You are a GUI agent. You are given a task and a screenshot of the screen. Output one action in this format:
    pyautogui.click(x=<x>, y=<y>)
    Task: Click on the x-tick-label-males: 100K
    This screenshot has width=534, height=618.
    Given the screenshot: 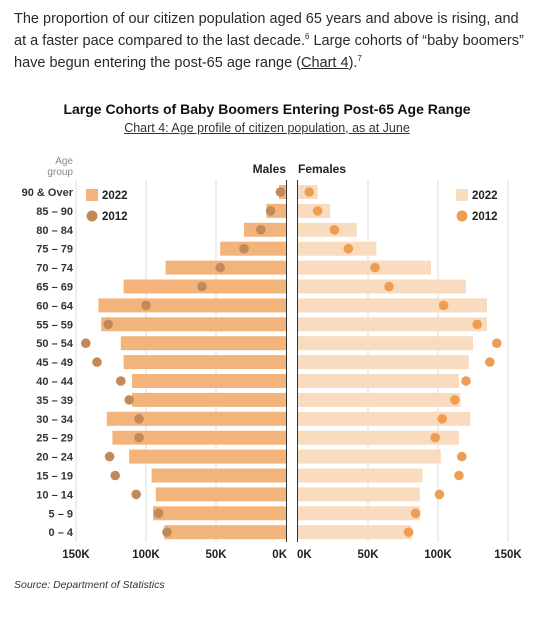 What is the action you would take?
    pyautogui.click(x=146, y=555)
    